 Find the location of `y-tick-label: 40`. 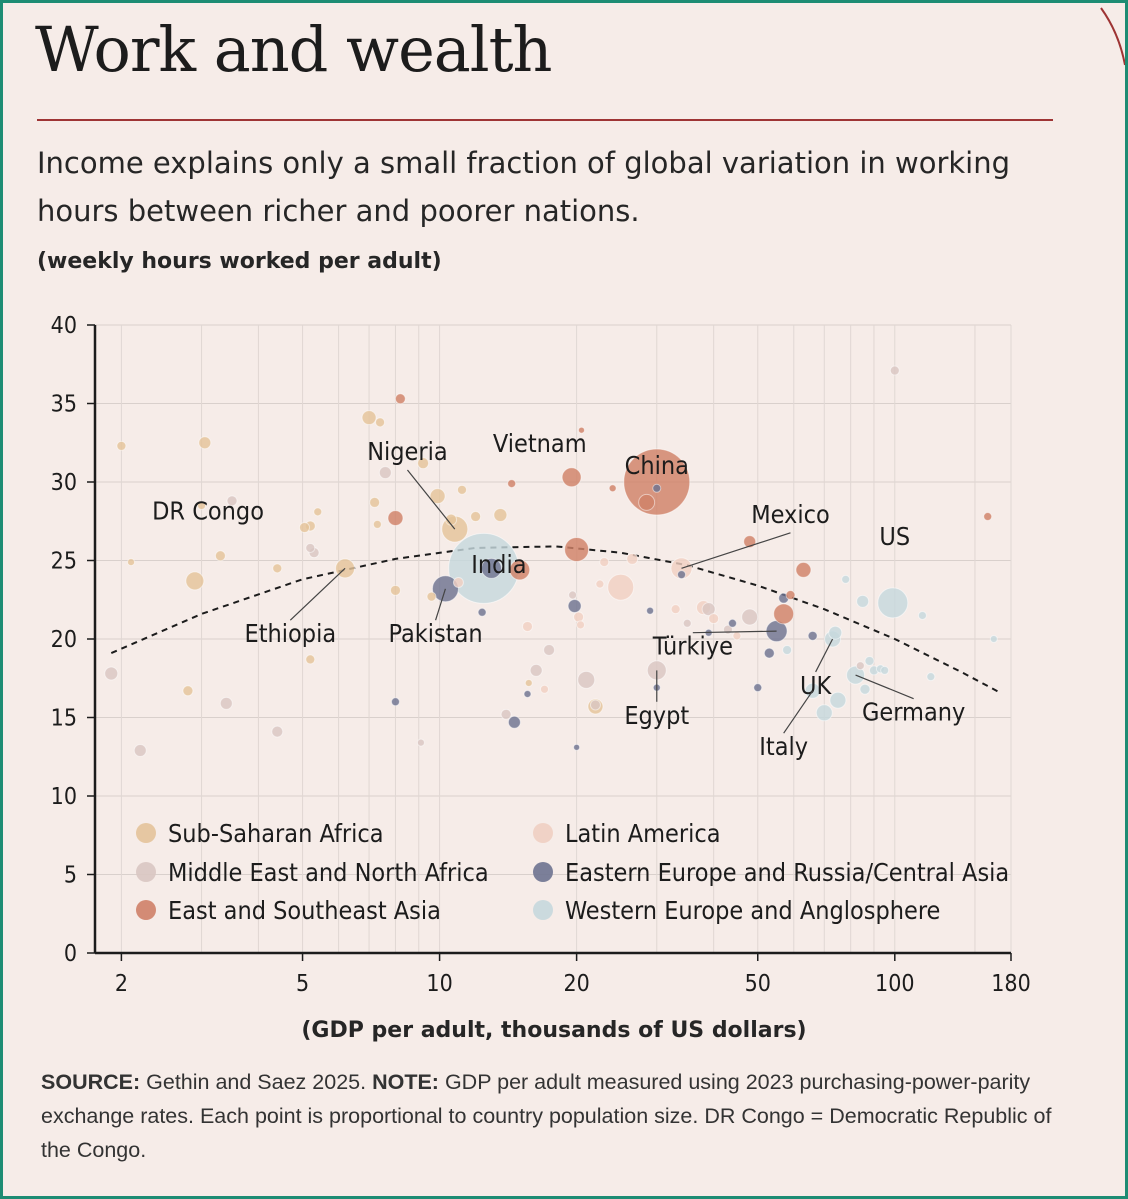

y-tick-label: 40 is located at coordinates (64, 326).